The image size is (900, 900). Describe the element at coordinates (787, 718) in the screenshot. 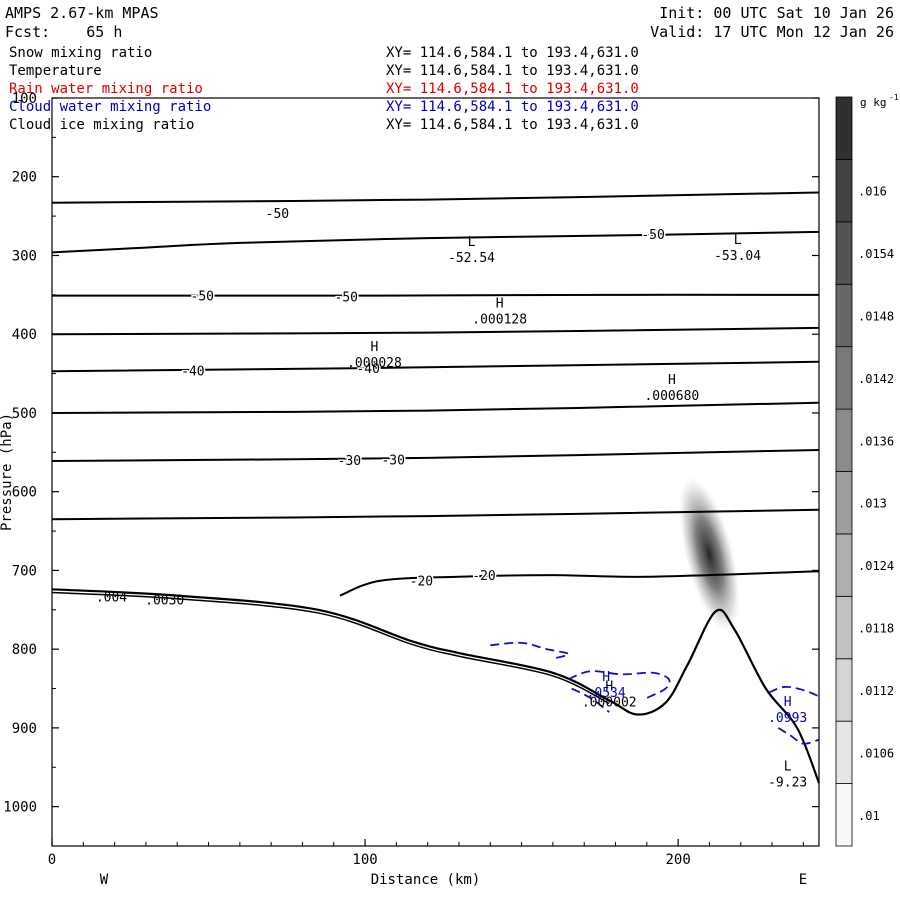

I see `extremum-value: .0993` at that location.